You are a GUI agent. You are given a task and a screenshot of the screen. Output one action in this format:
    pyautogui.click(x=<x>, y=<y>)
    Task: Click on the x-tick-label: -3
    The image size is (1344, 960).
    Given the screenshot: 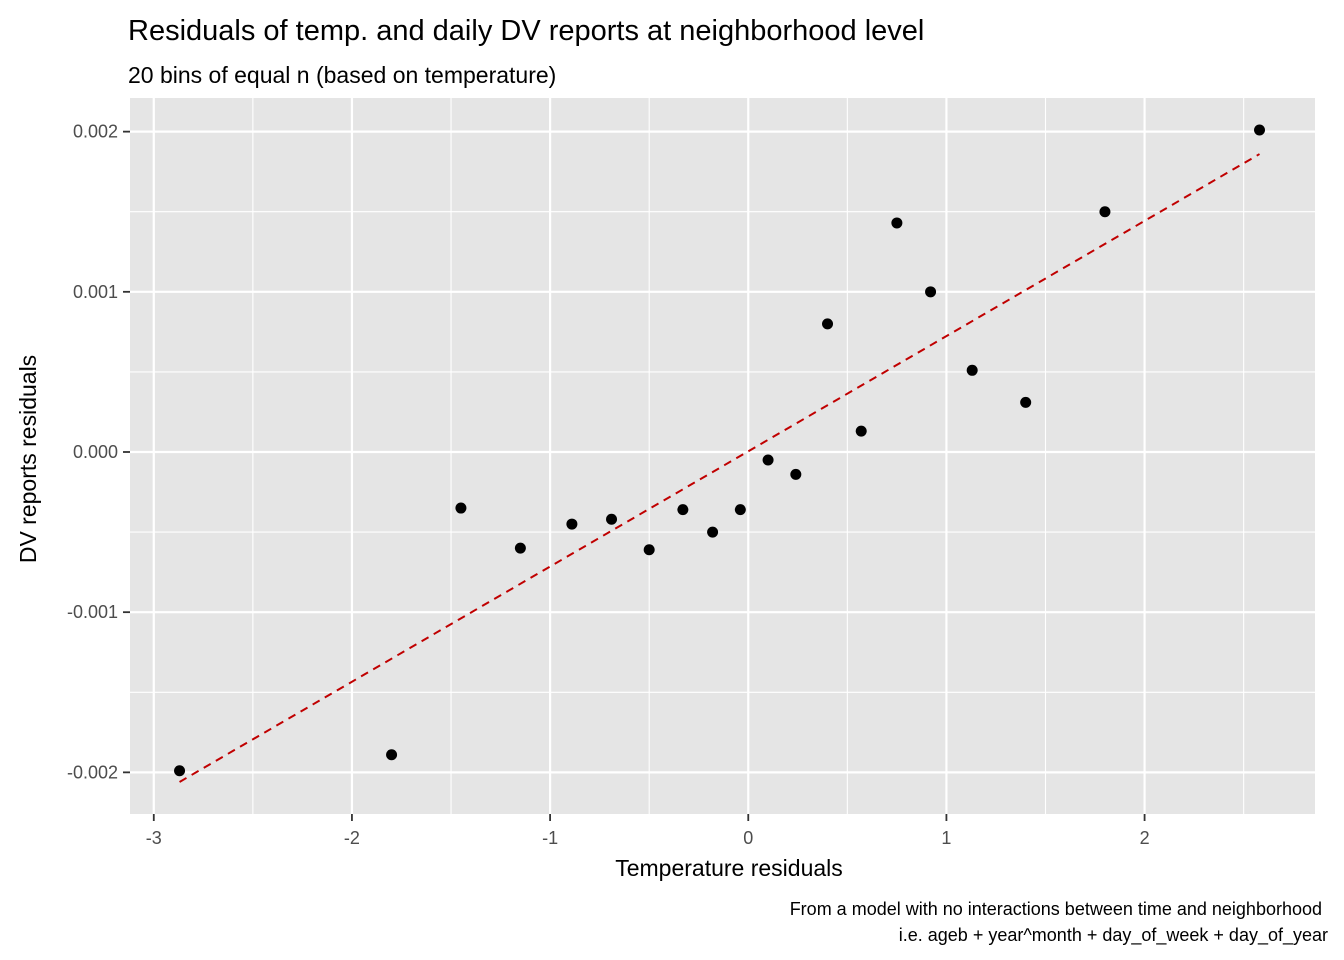 What is the action you would take?
    pyautogui.click(x=154, y=838)
    